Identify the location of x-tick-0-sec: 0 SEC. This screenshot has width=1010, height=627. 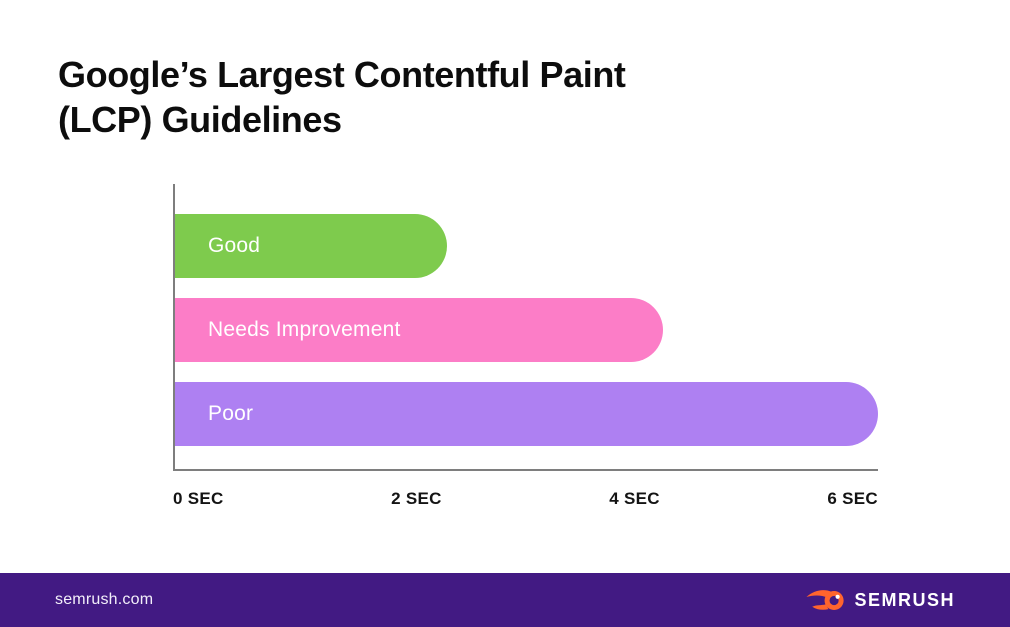
(198, 498).